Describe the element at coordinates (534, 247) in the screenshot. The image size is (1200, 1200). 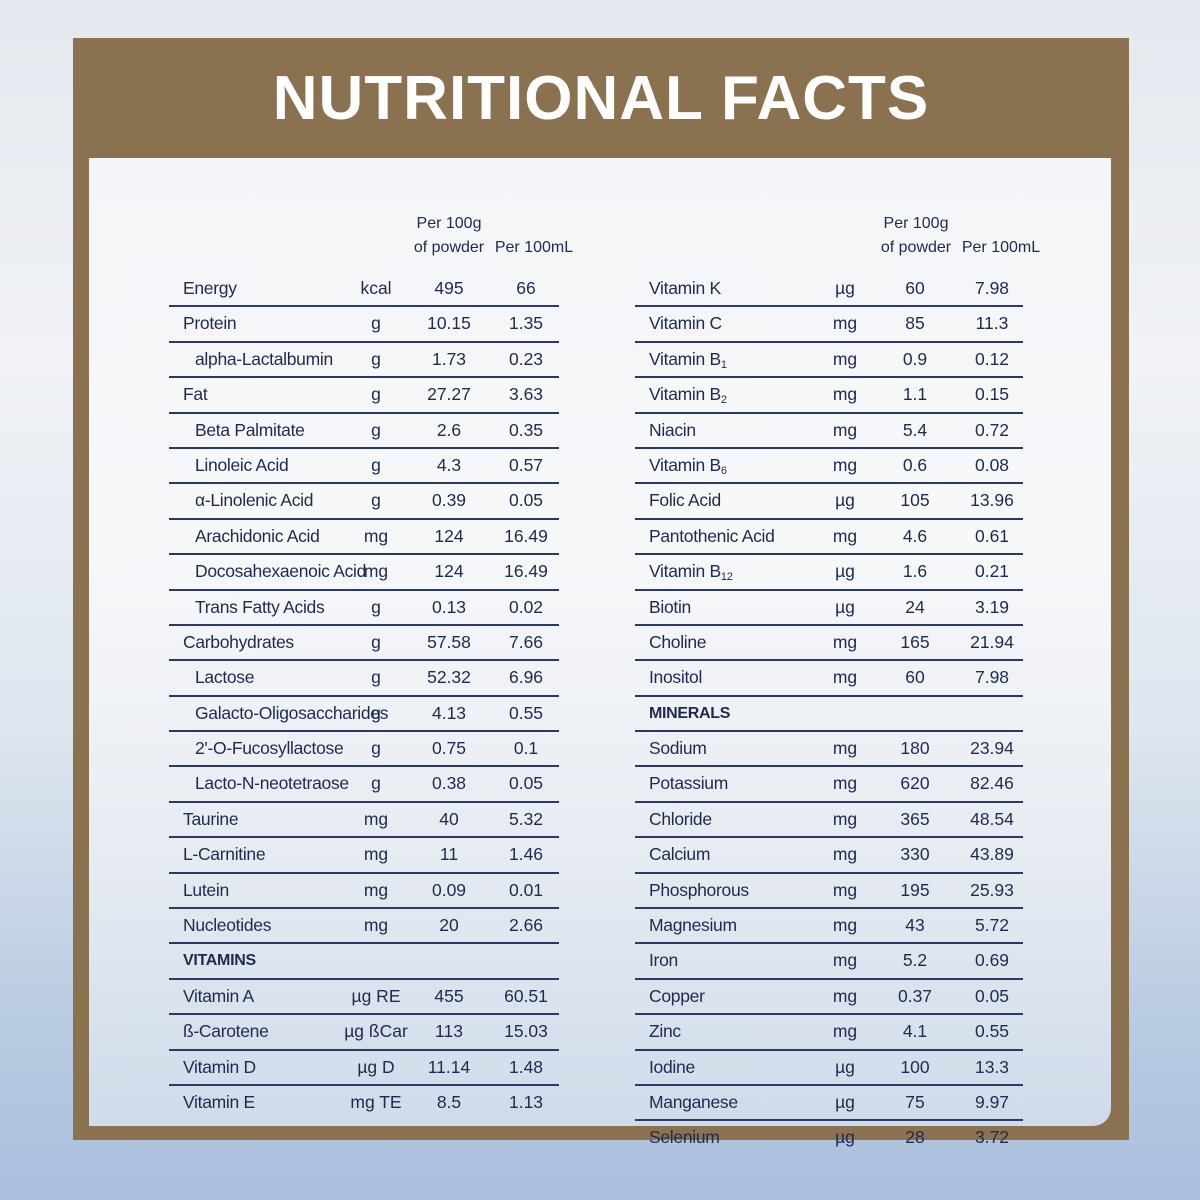
I see `header-per-100ml-left: Per 100mL` at that location.